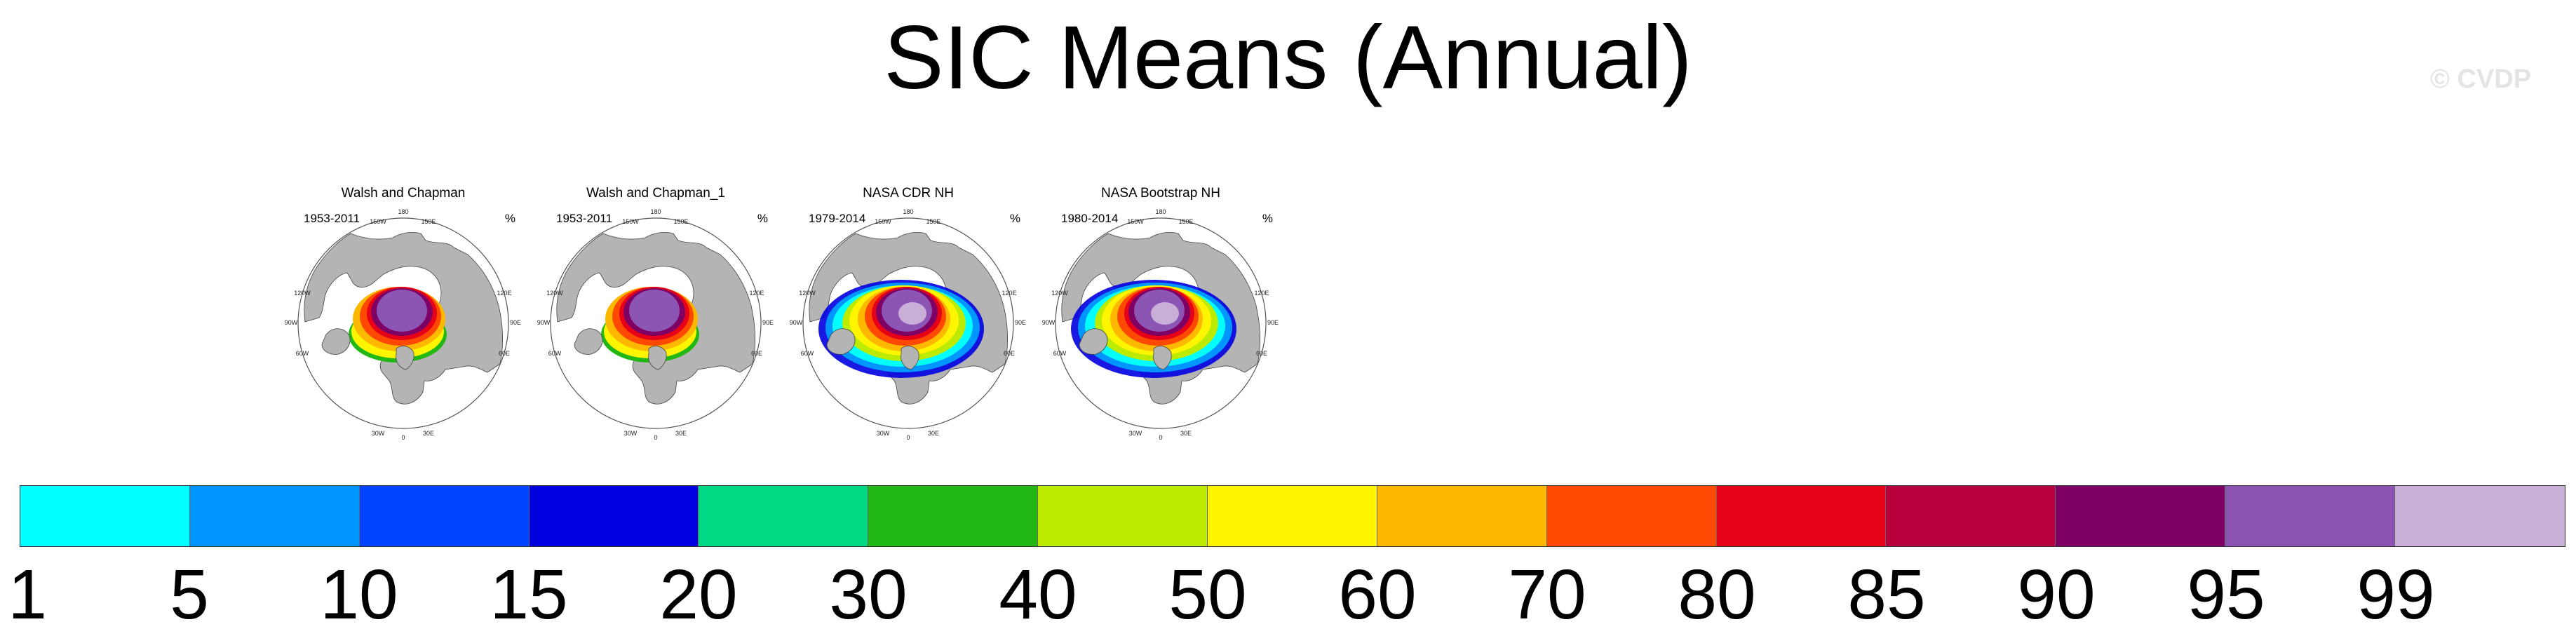 The image size is (2576, 643). Describe the element at coordinates (2056, 594) in the screenshot. I see `colorbar-tick-label: 90` at that location.